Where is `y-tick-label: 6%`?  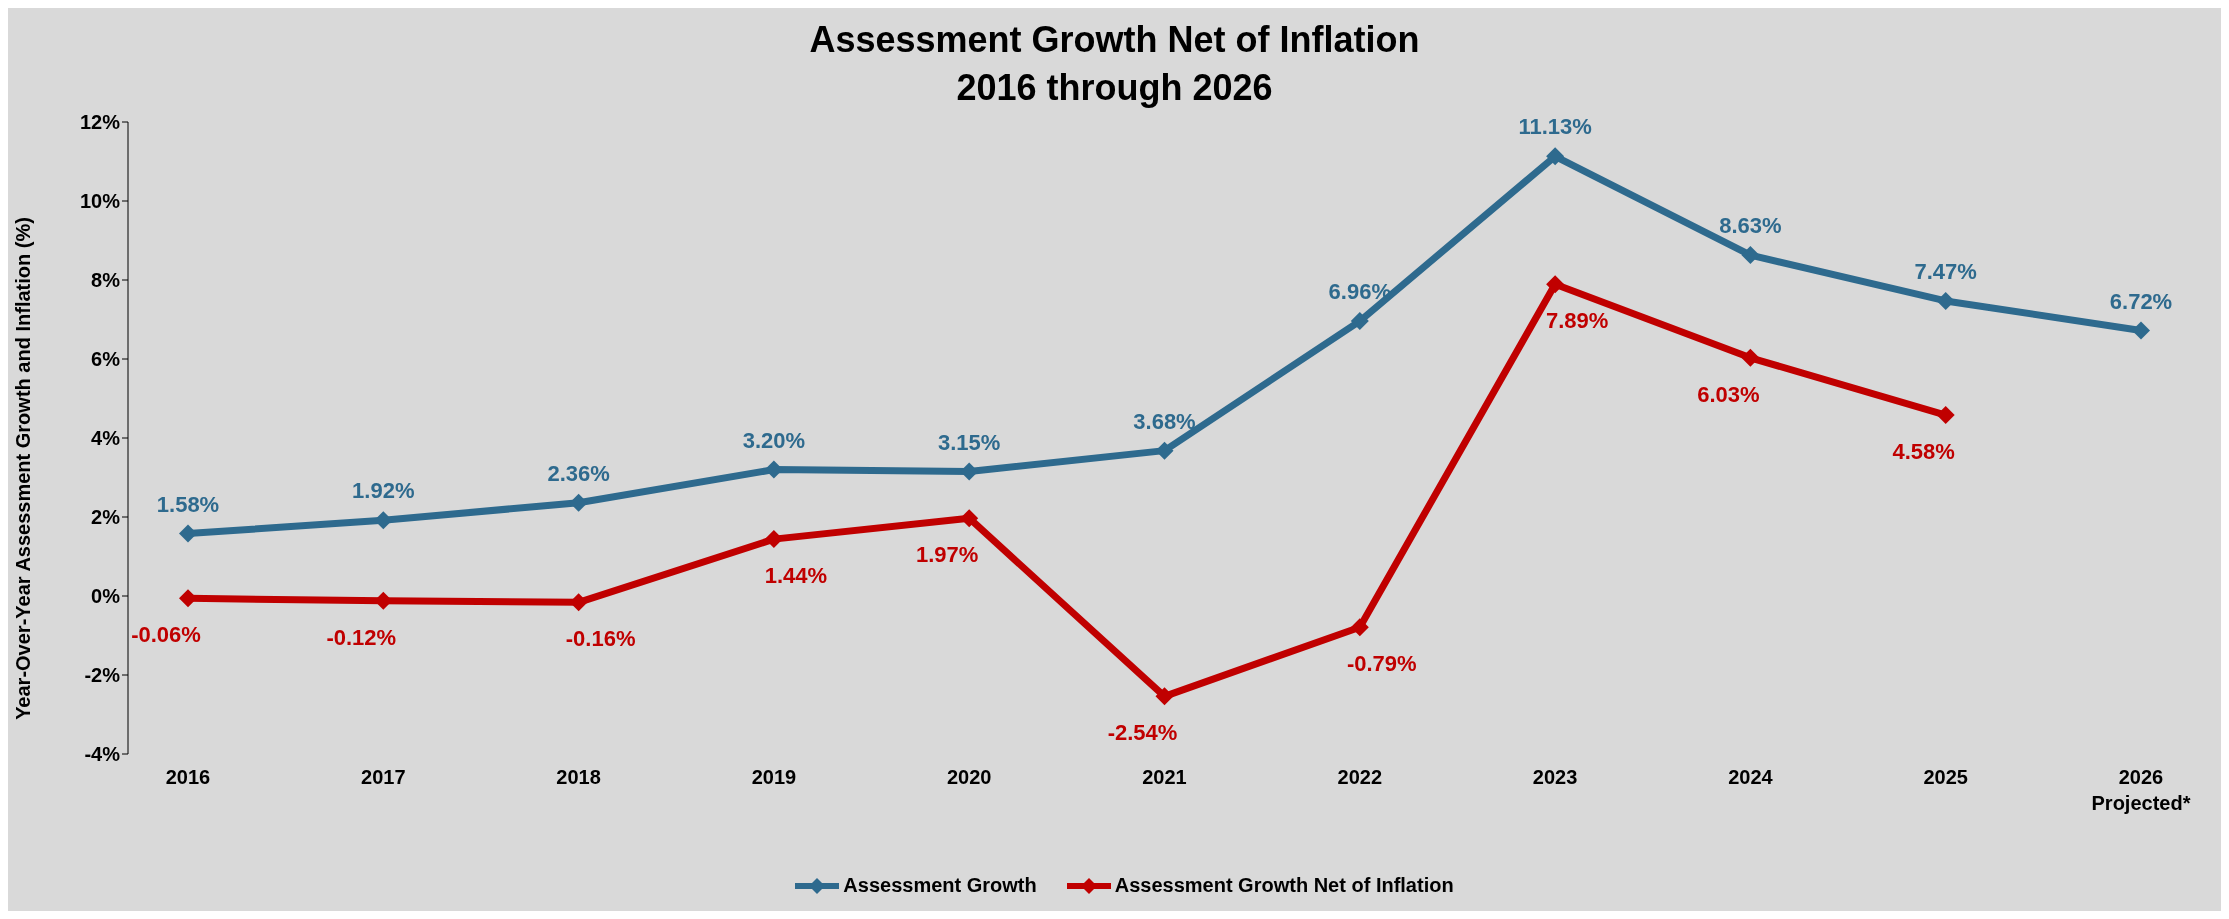 y-tick-label: 6% is located at coordinates (106, 359).